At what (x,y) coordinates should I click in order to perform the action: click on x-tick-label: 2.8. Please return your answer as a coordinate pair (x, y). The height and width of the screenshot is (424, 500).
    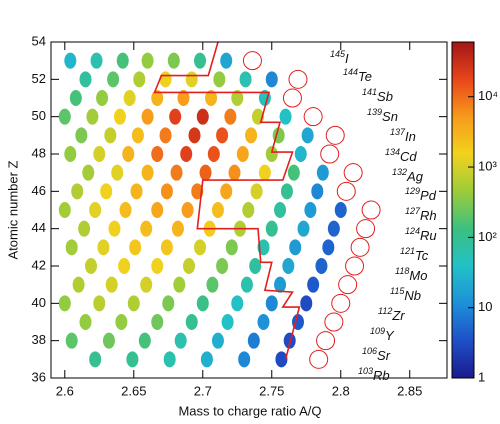
    Looking at the image, I should click on (341, 390).